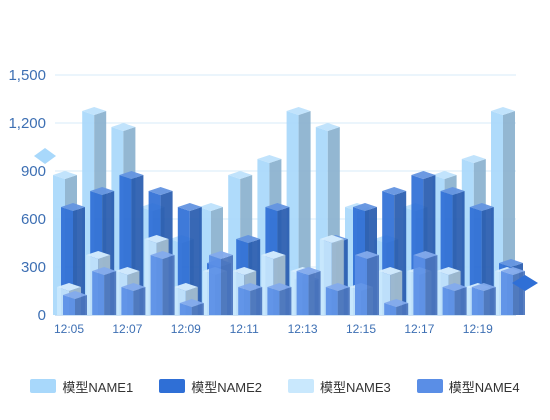 Image resolution: width=550 pixels, height=420 pixels. What do you see at coordinates (81, 386) in the screenshot?
I see `legend-item-name1: 模型NAME1` at bounding box center [81, 386].